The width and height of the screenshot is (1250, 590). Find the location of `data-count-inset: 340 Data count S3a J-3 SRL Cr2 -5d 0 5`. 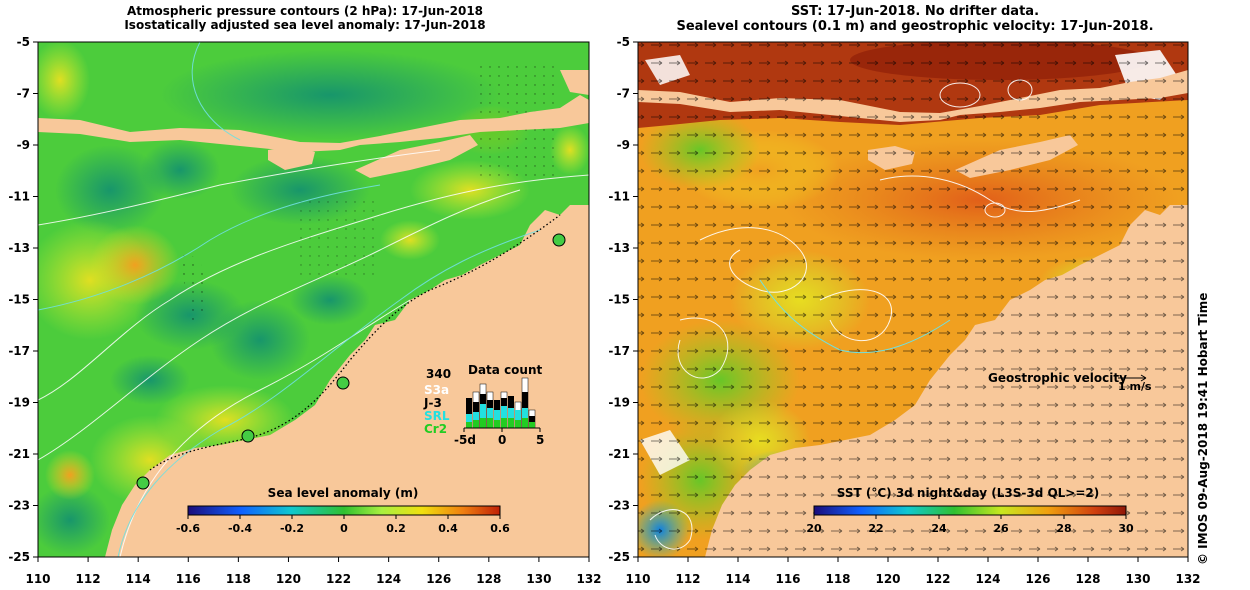

data-count-inset: 340 Data count S3a J-3 SRL Cr2 -5d 0 5 is located at coordinates (483, 405).